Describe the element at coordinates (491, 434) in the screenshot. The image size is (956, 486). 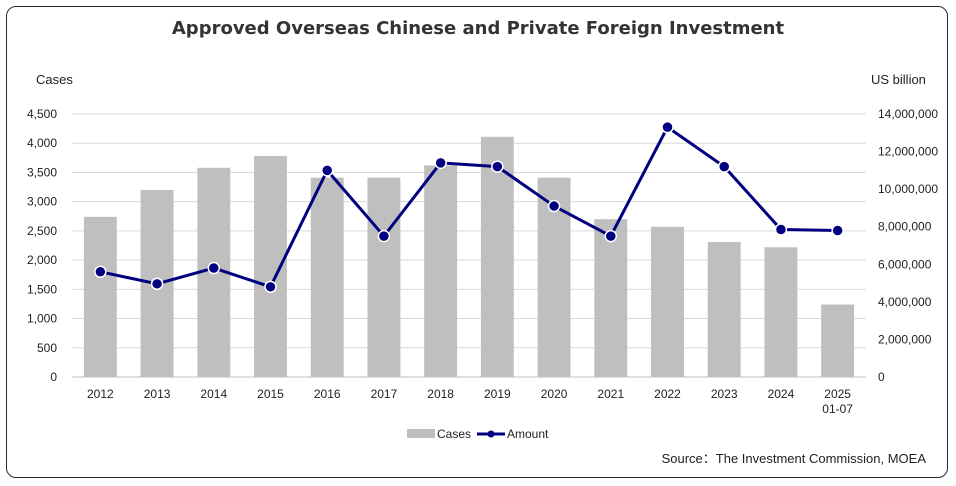
I see `legend-swatch-amount-marker` at that location.